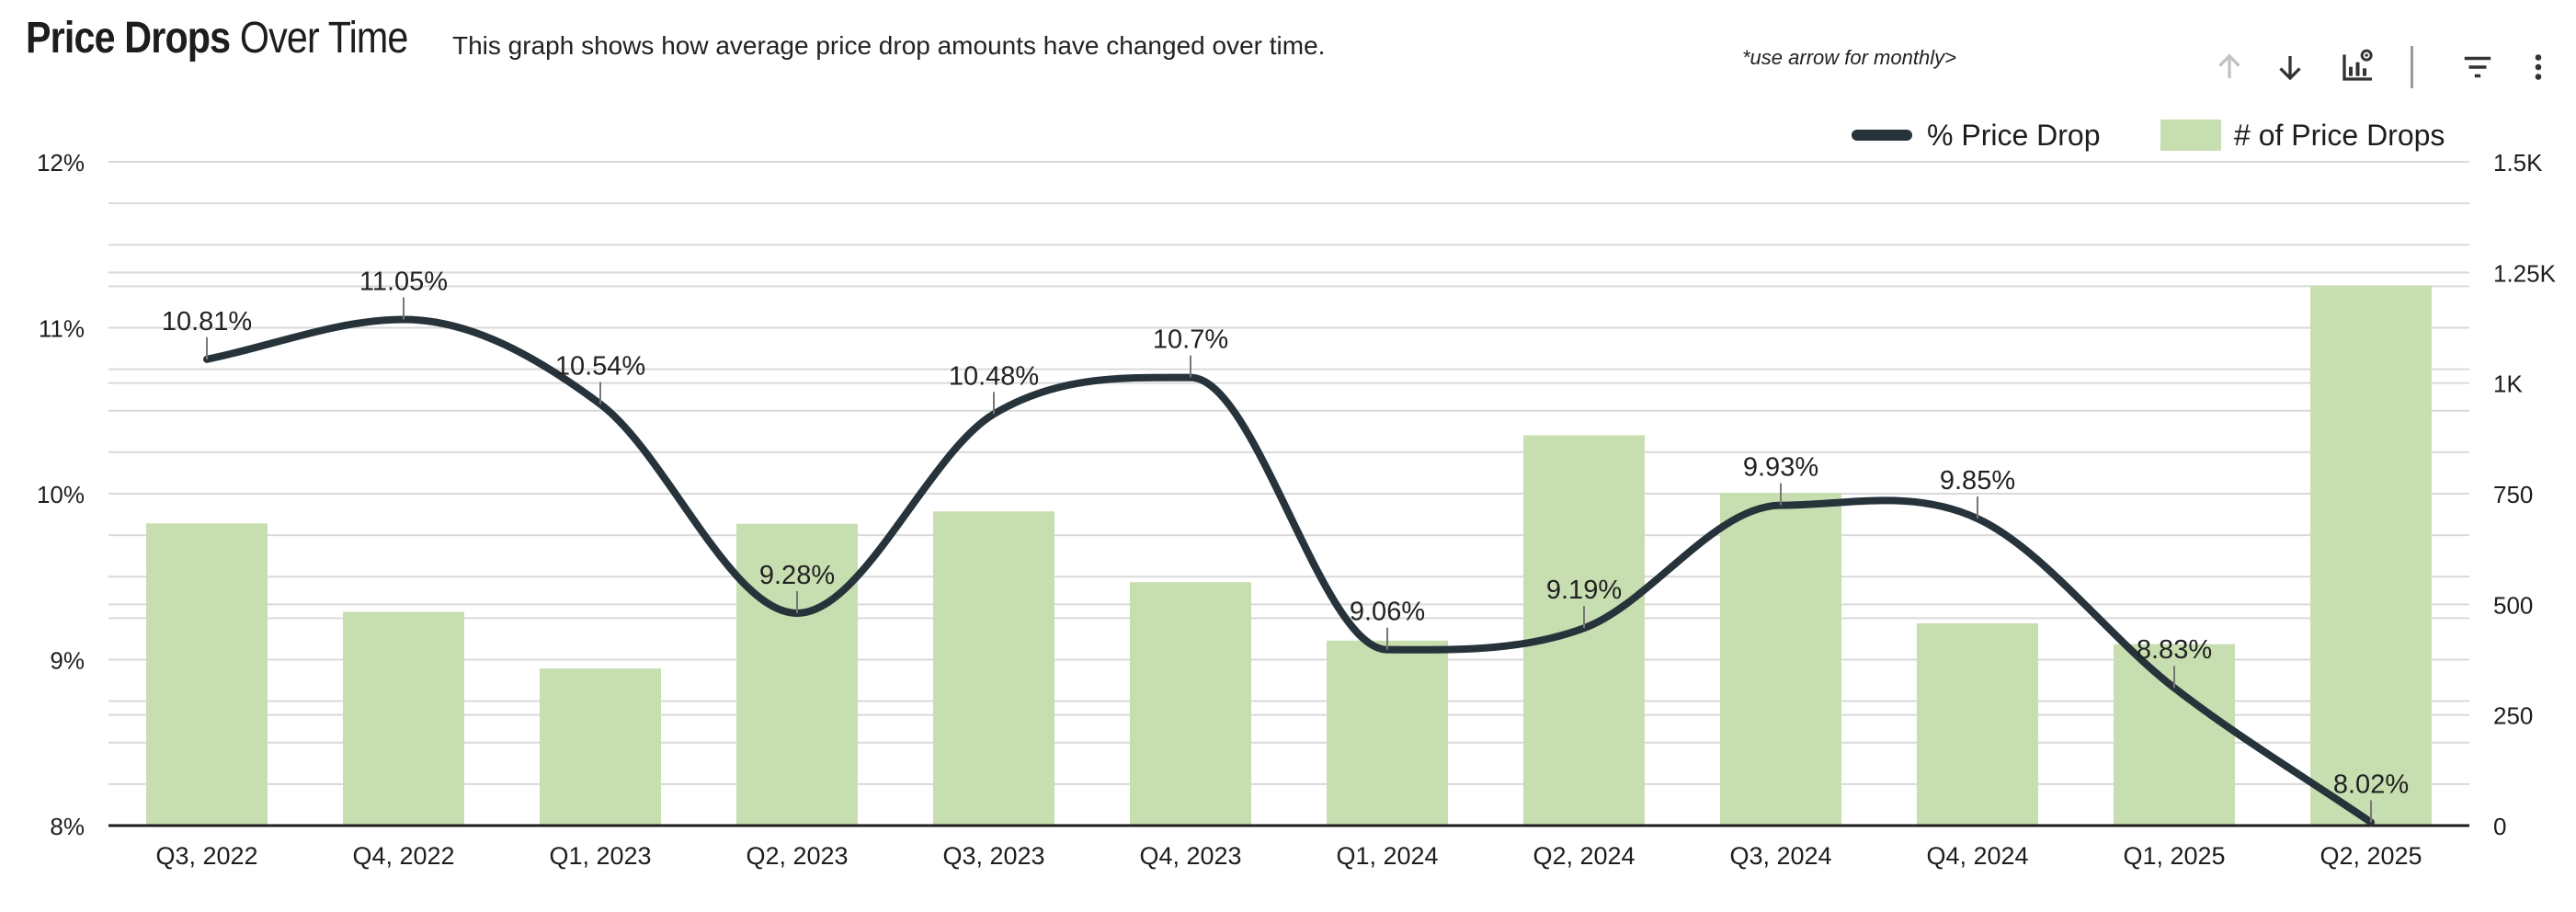 This screenshot has width=2576, height=912. I want to click on data-label: 9.19%, so click(1584, 590).